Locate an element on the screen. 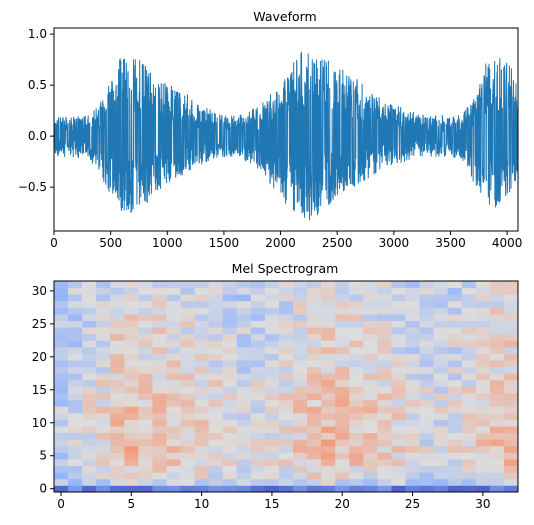 The height and width of the screenshot is (525, 534). waveform-x-tick-label: 1000 is located at coordinates (167, 243).